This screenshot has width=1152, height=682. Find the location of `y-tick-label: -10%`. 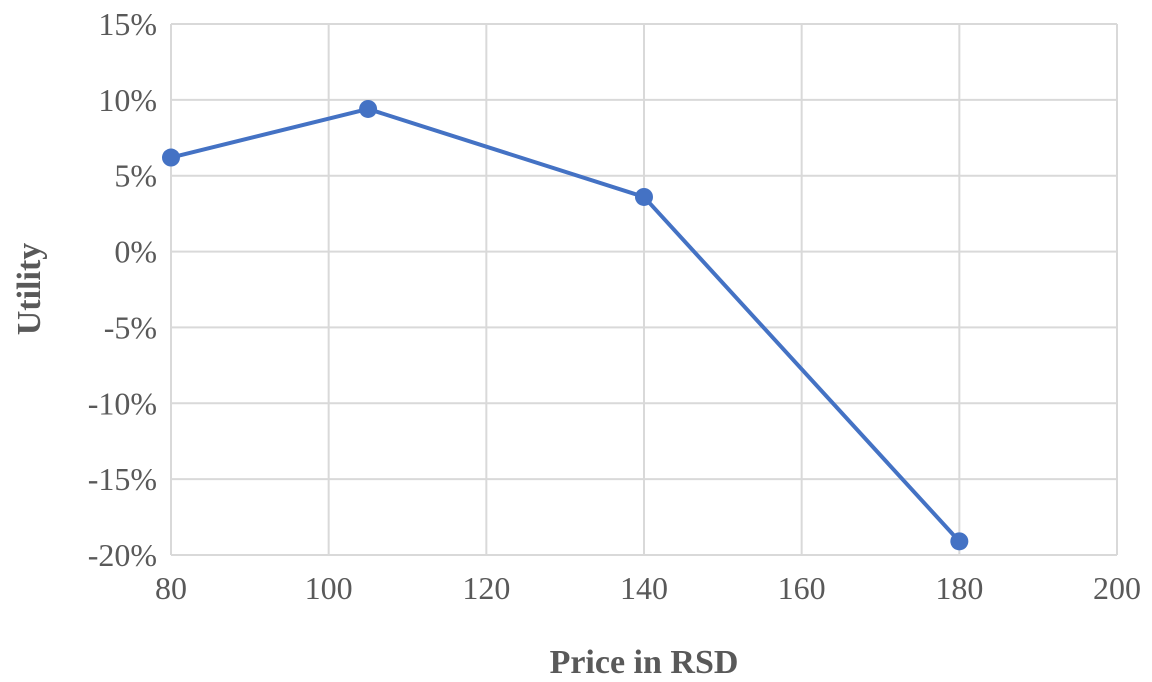

y-tick-label: -10% is located at coordinates (122, 403).